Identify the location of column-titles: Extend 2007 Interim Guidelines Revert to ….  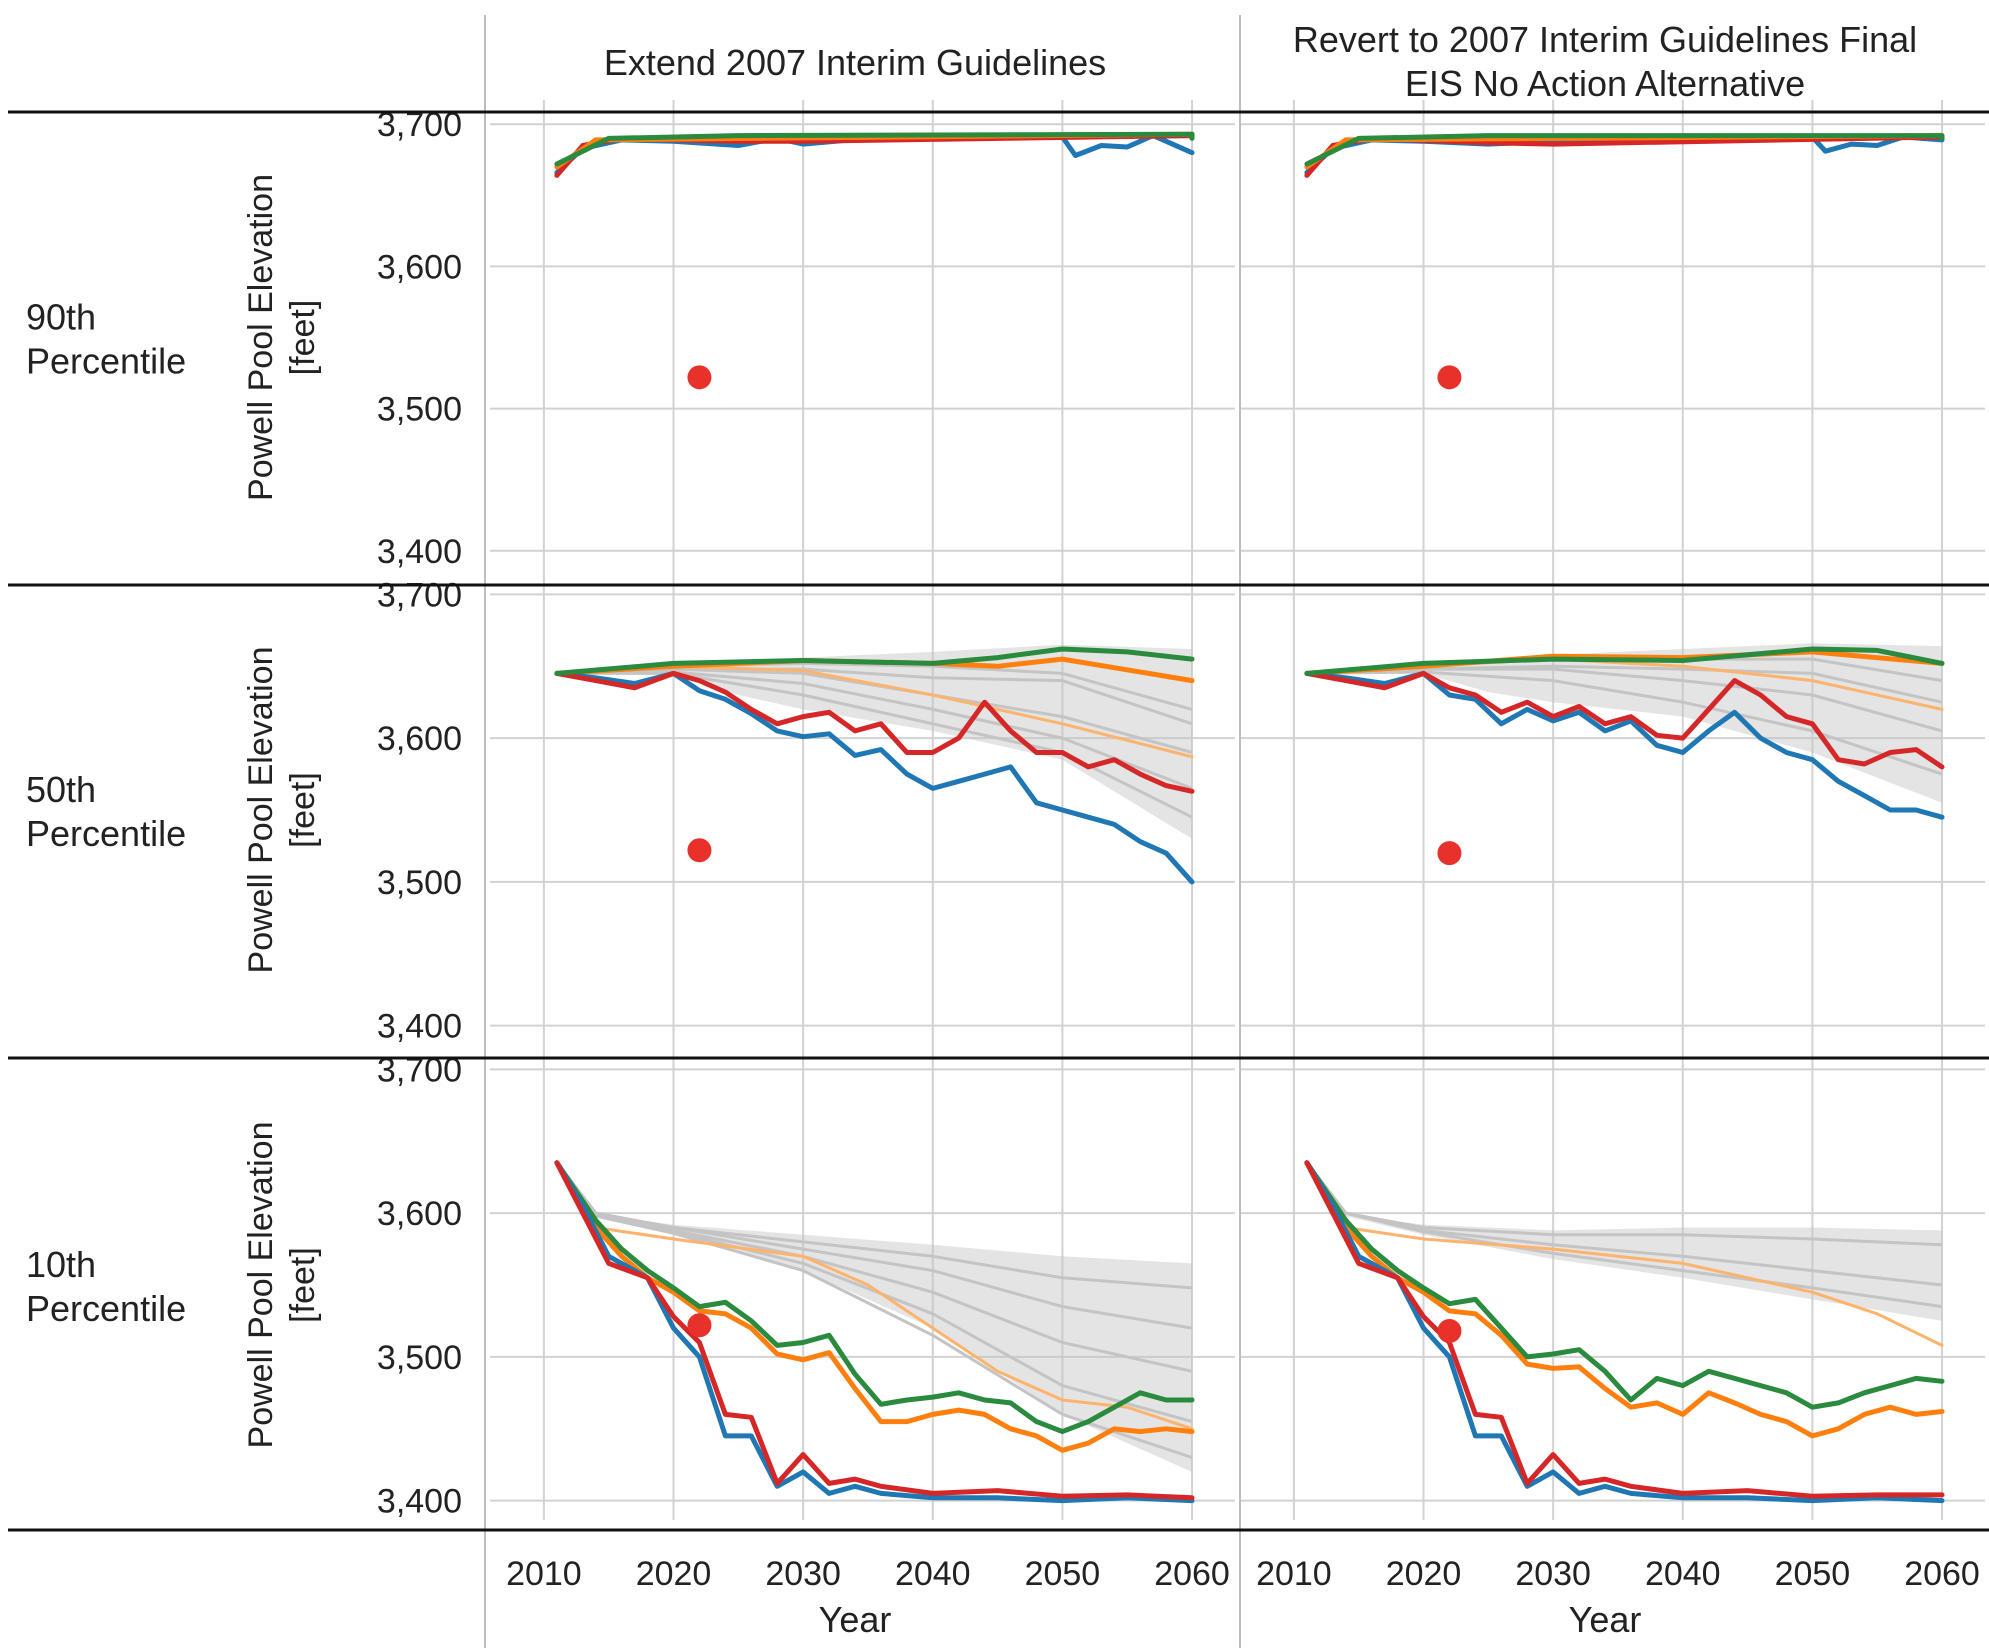
(1260, 61).